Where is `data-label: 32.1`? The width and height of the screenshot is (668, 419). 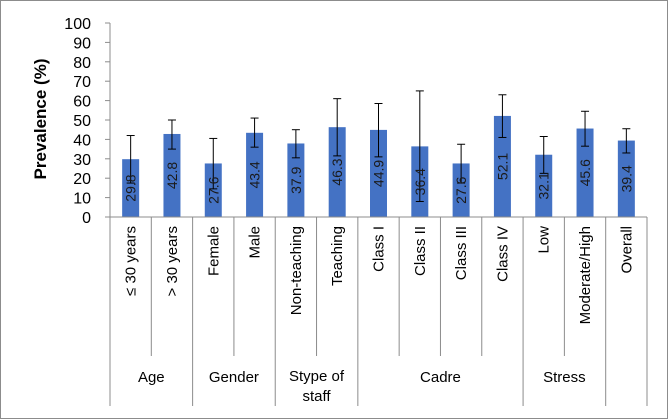 data-label: 32.1 is located at coordinates (544, 185).